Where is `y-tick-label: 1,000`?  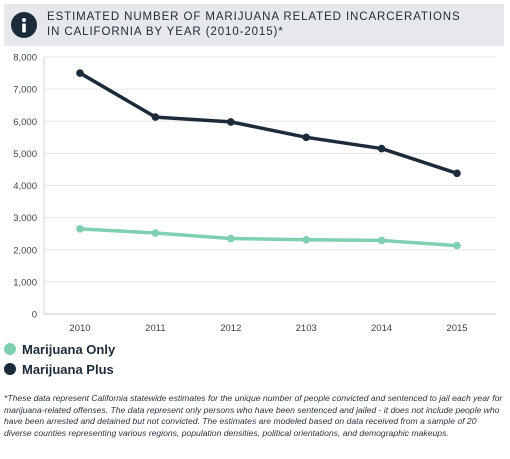 y-tick-label: 1,000 is located at coordinates (25, 282).